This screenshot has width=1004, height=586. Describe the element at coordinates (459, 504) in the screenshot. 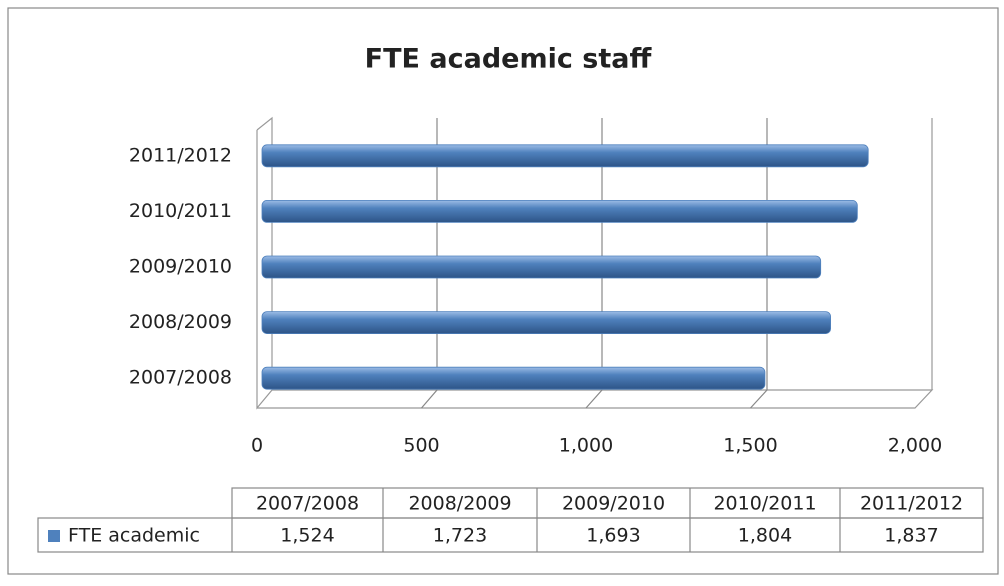

I see `table-header: 2008/2009` at that location.